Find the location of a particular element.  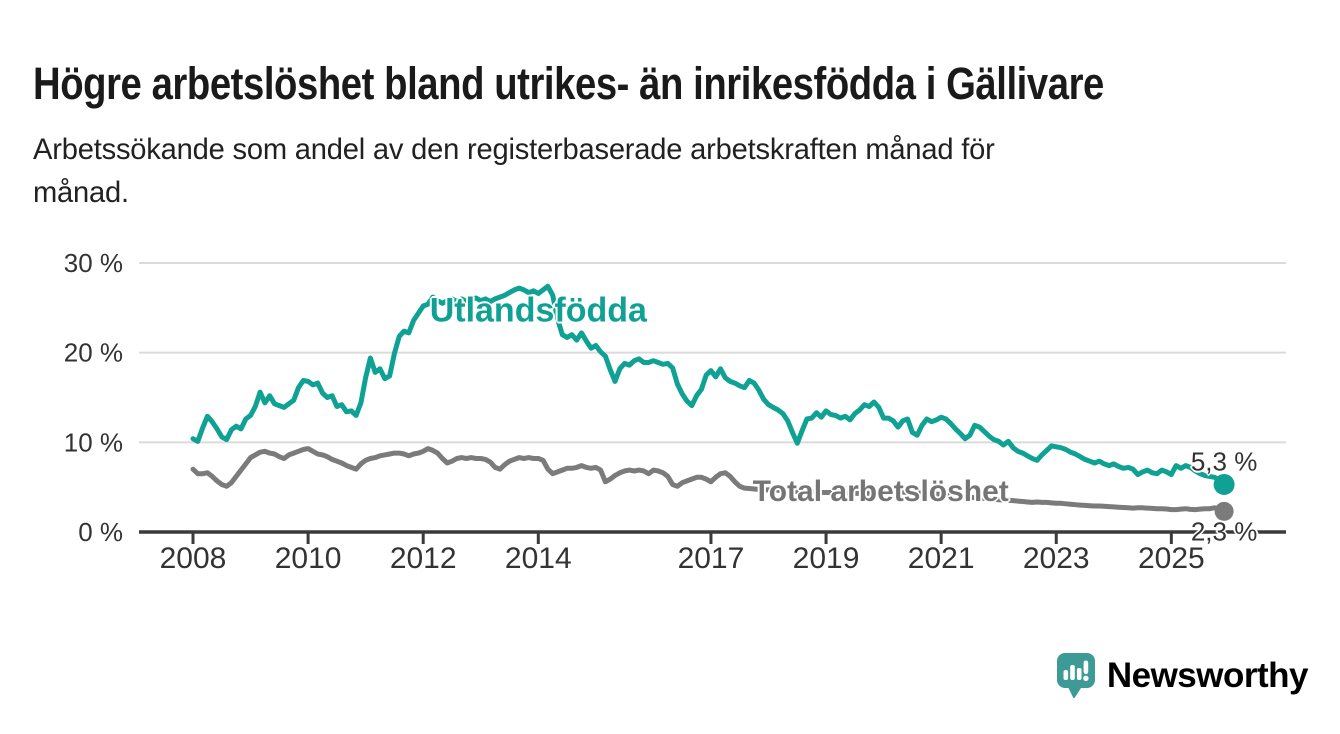

x-tick-label: 2017 is located at coordinates (711, 558).